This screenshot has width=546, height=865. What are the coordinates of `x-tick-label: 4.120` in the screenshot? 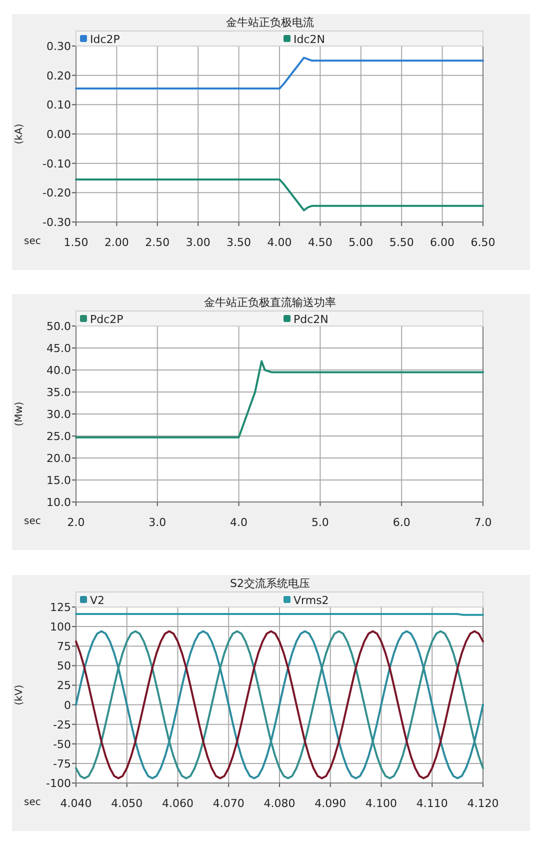 It's located at (483, 803).